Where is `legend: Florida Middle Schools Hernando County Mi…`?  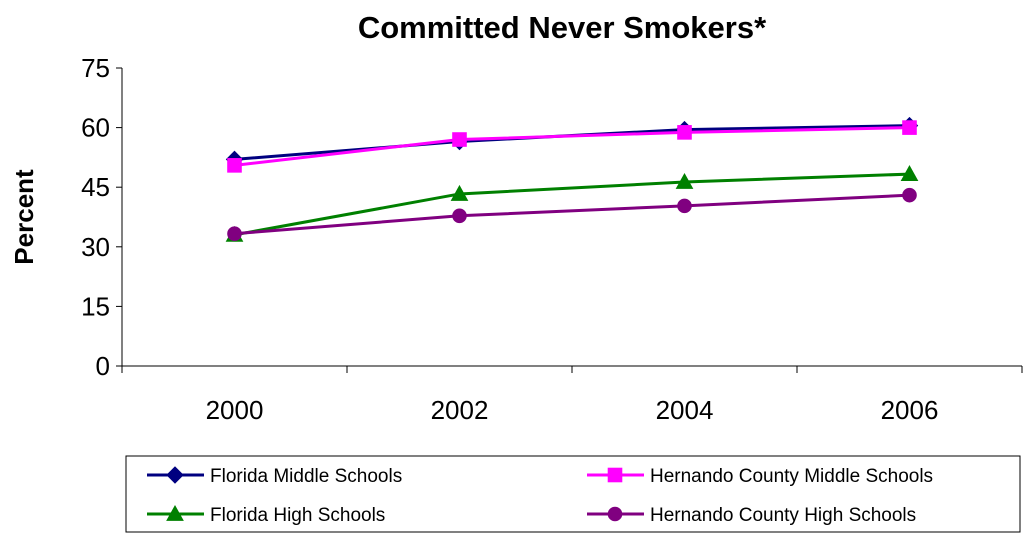
legend: Florida Middle Schools Hernando County Mi… is located at coordinates (573, 494).